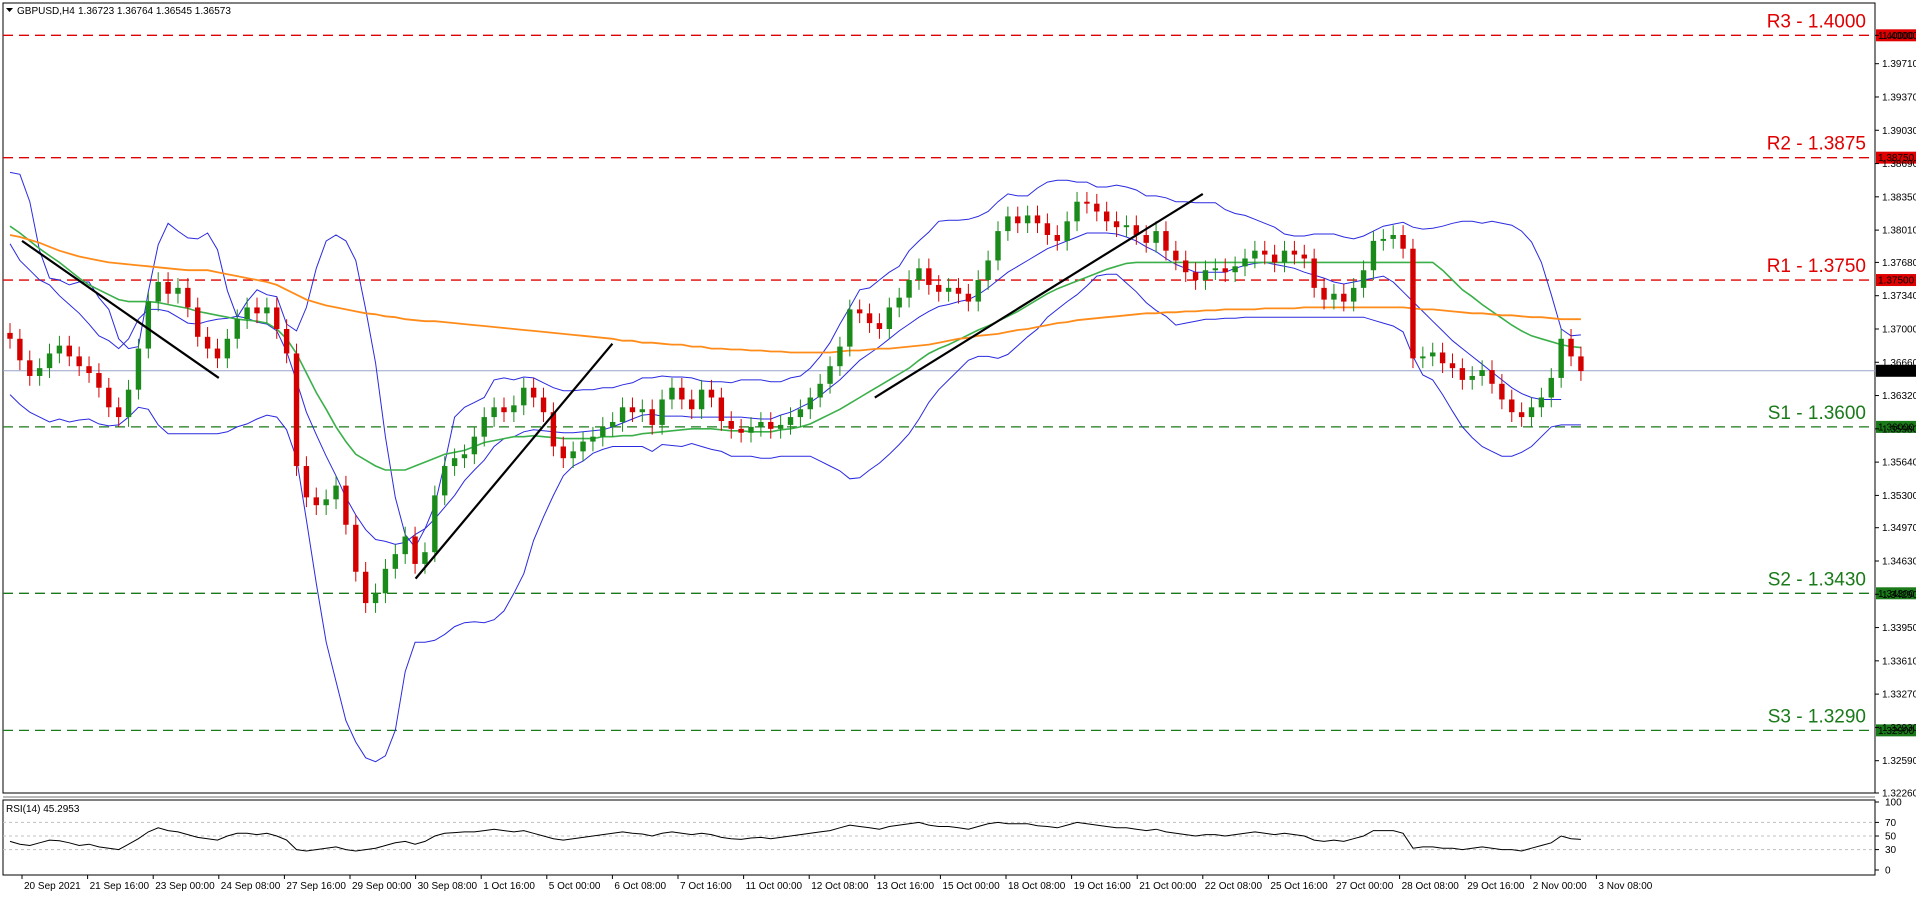 The width and height of the screenshot is (1916, 901). I want to click on time-axis-label: 15 Oct 00:00, so click(971, 886).